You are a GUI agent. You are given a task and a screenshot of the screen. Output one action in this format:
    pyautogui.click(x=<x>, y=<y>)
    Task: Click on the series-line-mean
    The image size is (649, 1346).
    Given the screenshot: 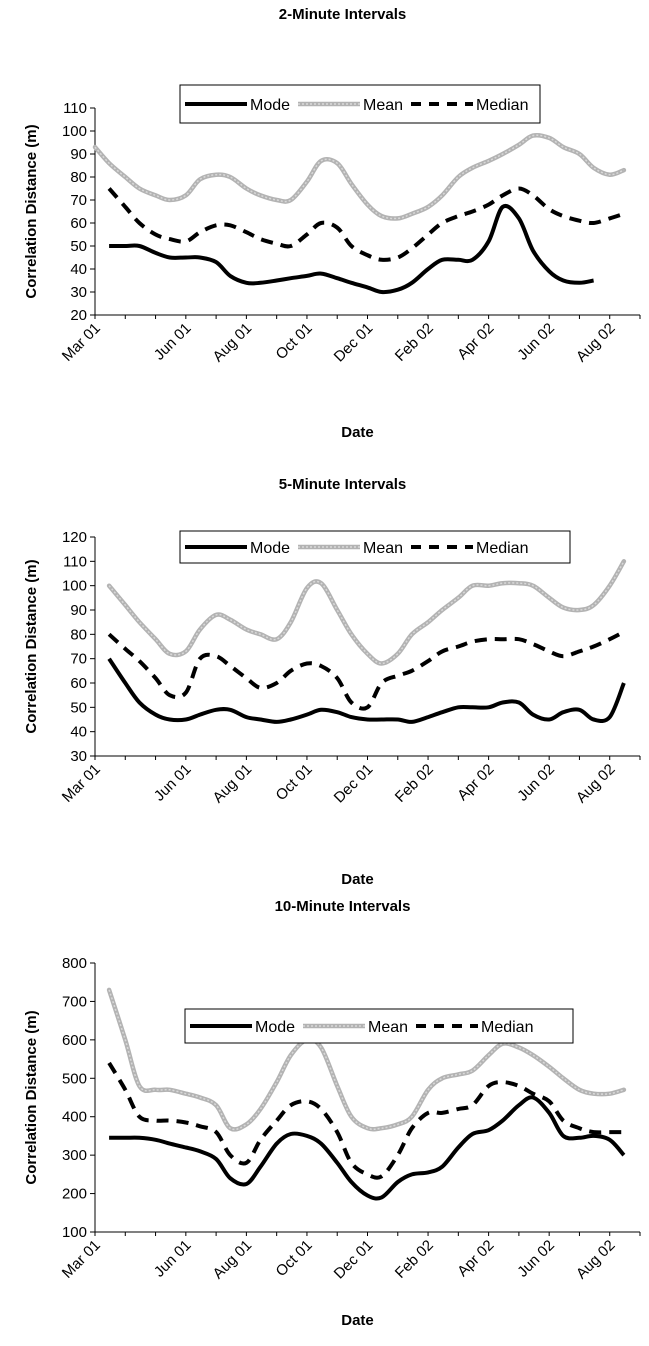 What is the action you would take?
    pyautogui.click(x=366, y=612)
    